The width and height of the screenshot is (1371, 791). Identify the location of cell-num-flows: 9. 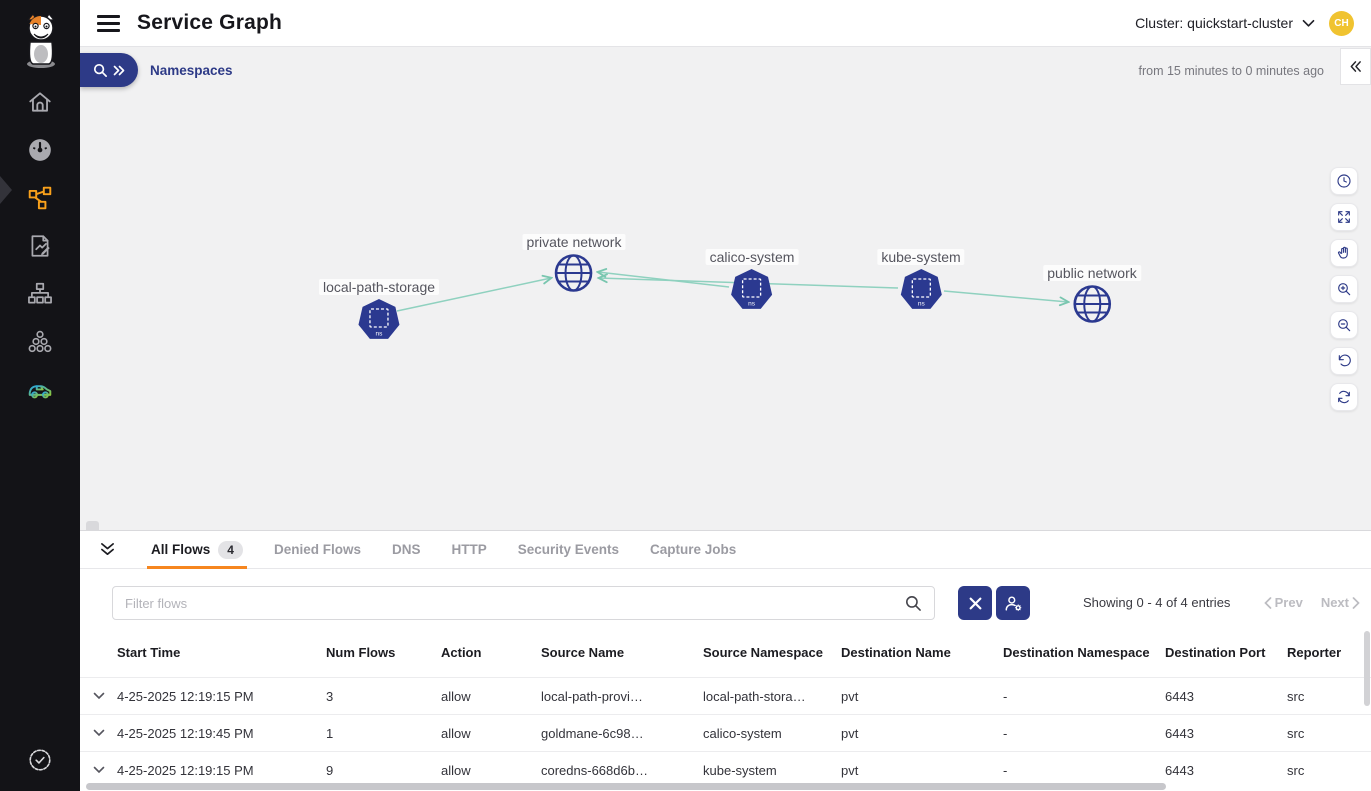
(330, 770).